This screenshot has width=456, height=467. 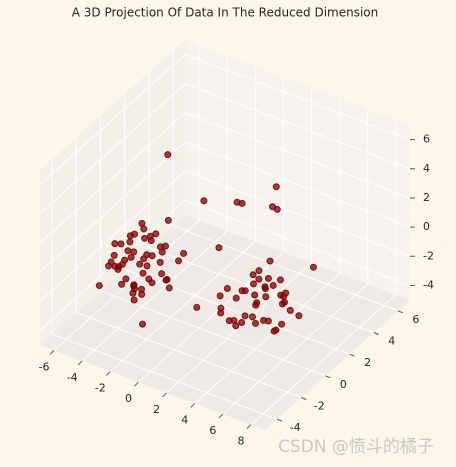 What do you see at coordinates (426, 139) in the screenshot?
I see `z-tick-label: 6` at bounding box center [426, 139].